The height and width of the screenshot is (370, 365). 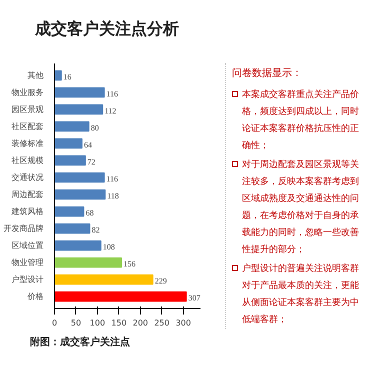 I want to click on data-label: 16, so click(x=67, y=77).